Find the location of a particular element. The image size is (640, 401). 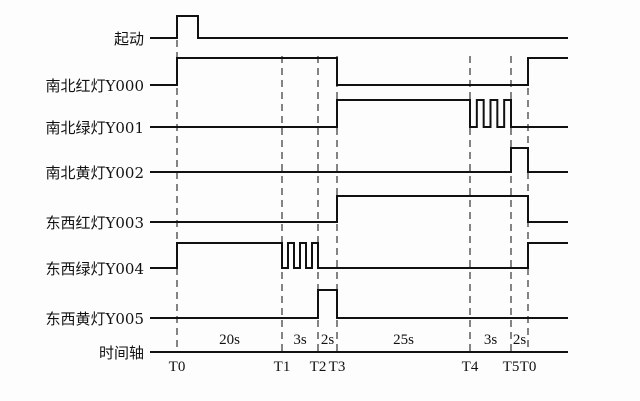

time-axis-label: 时间轴 is located at coordinates (121, 353).